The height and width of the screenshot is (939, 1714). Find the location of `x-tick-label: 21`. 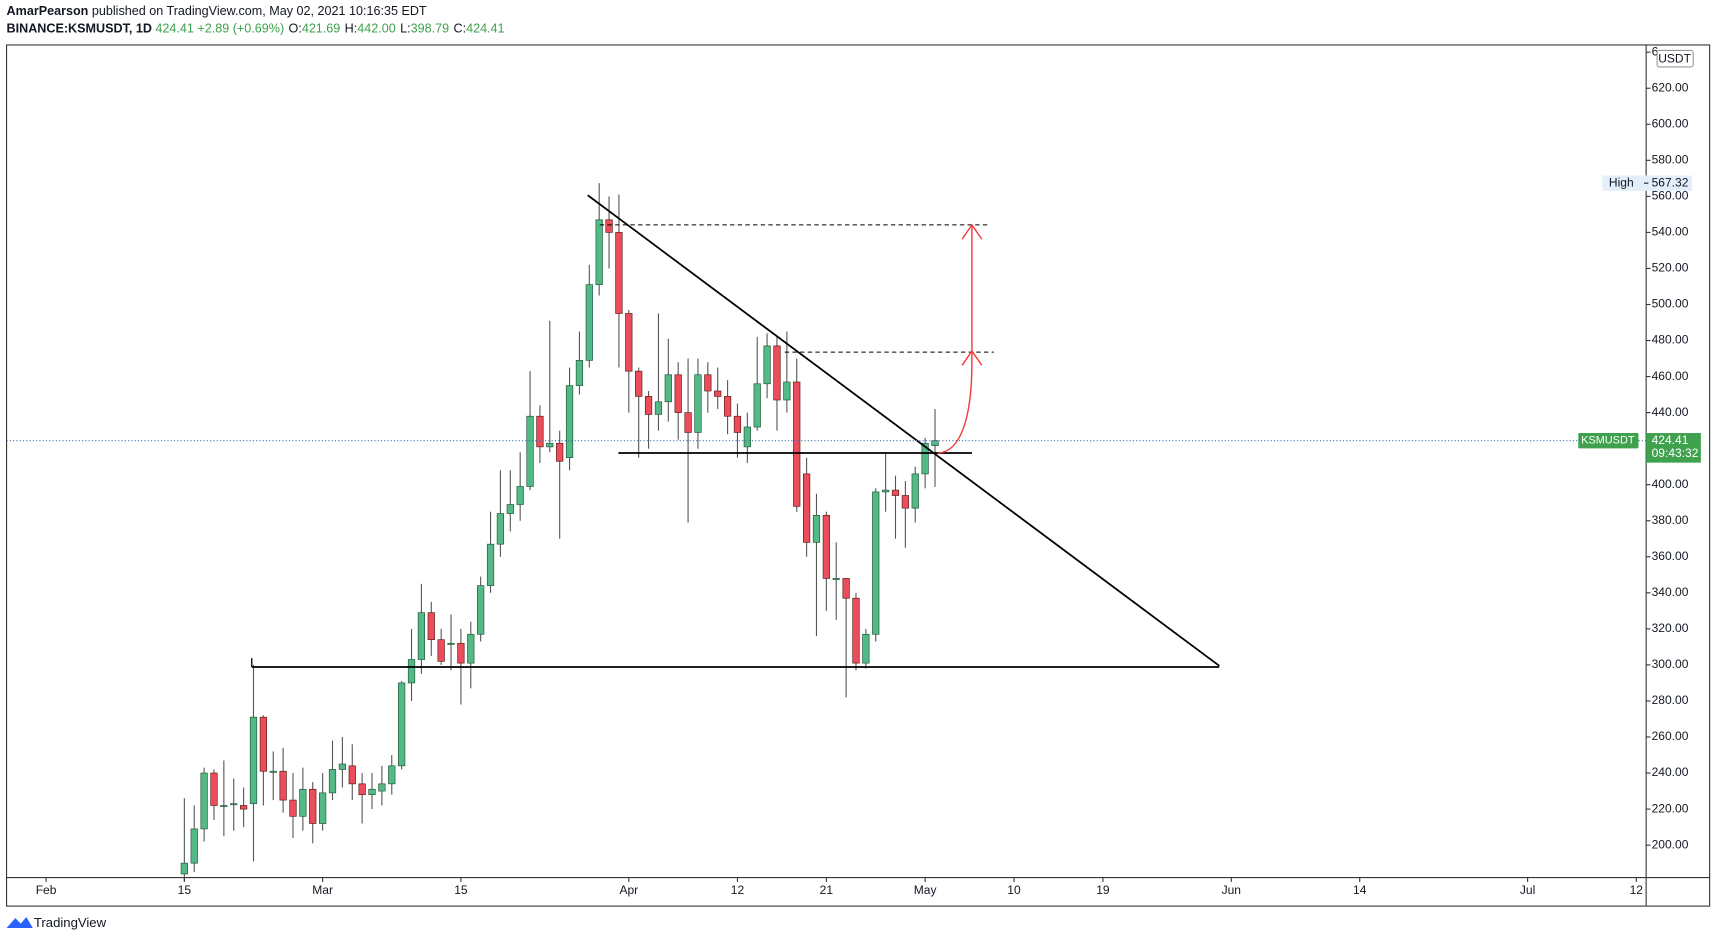

x-tick-label: 21 is located at coordinates (827, 890).